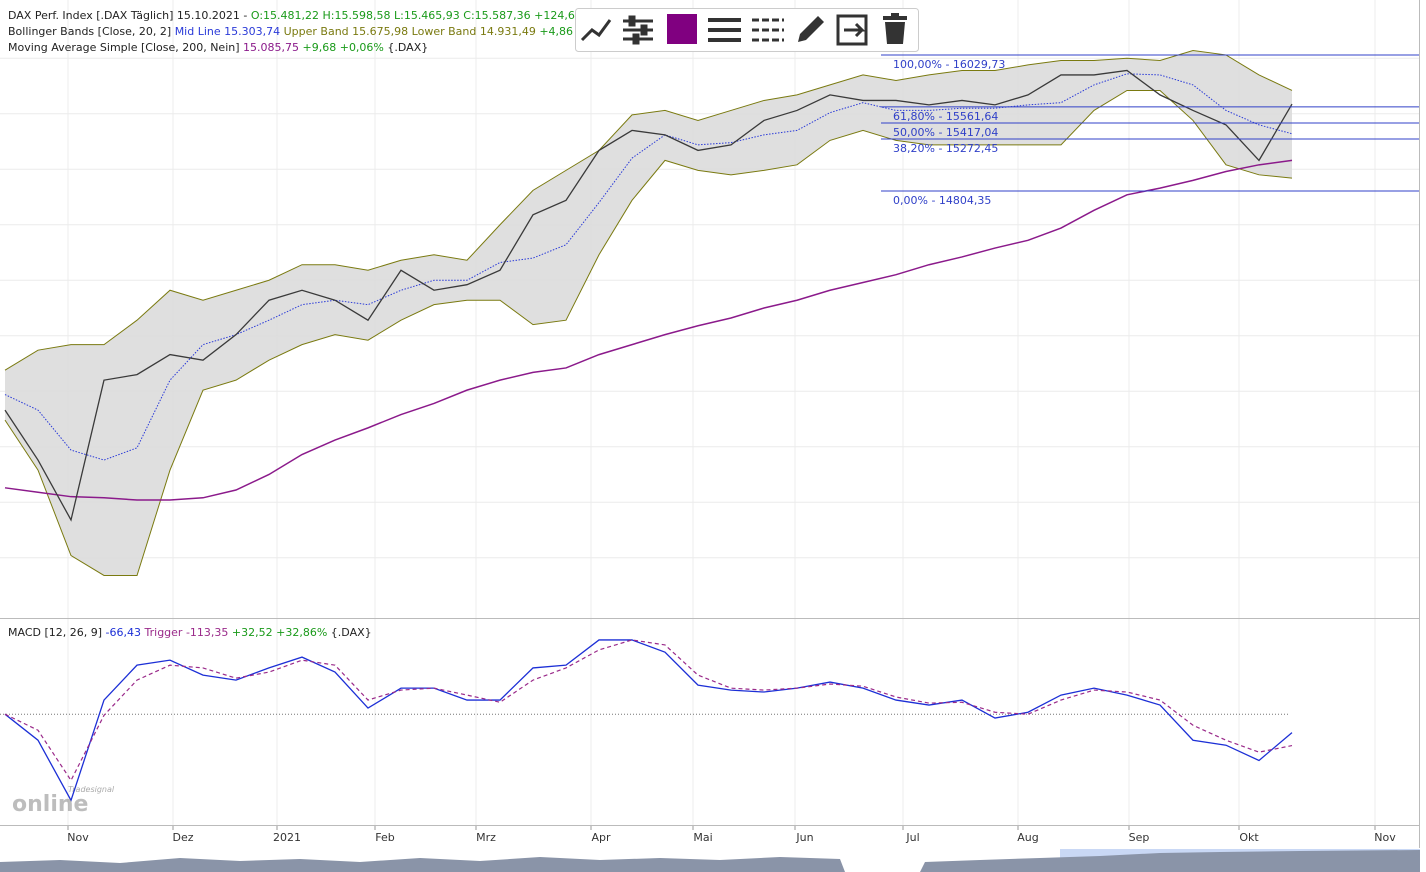  I want to click on legend-name: MACD, so click(24, 632).